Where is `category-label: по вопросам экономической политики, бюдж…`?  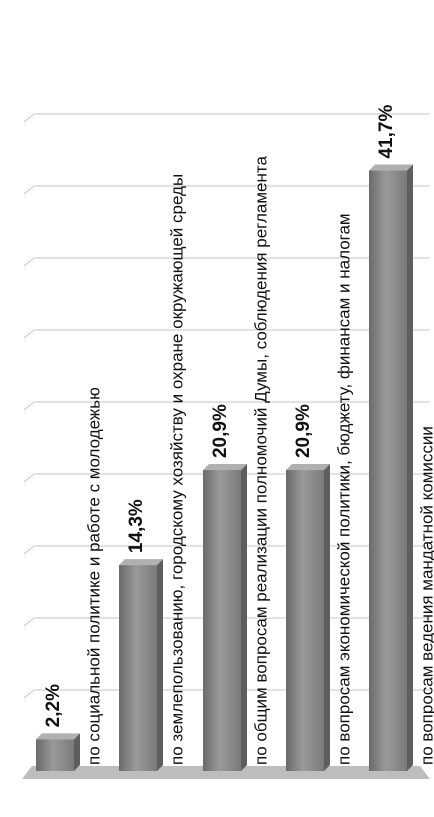
category-label: по вопросам экономической политики, бюдж… is located at coordinates (343, 489).